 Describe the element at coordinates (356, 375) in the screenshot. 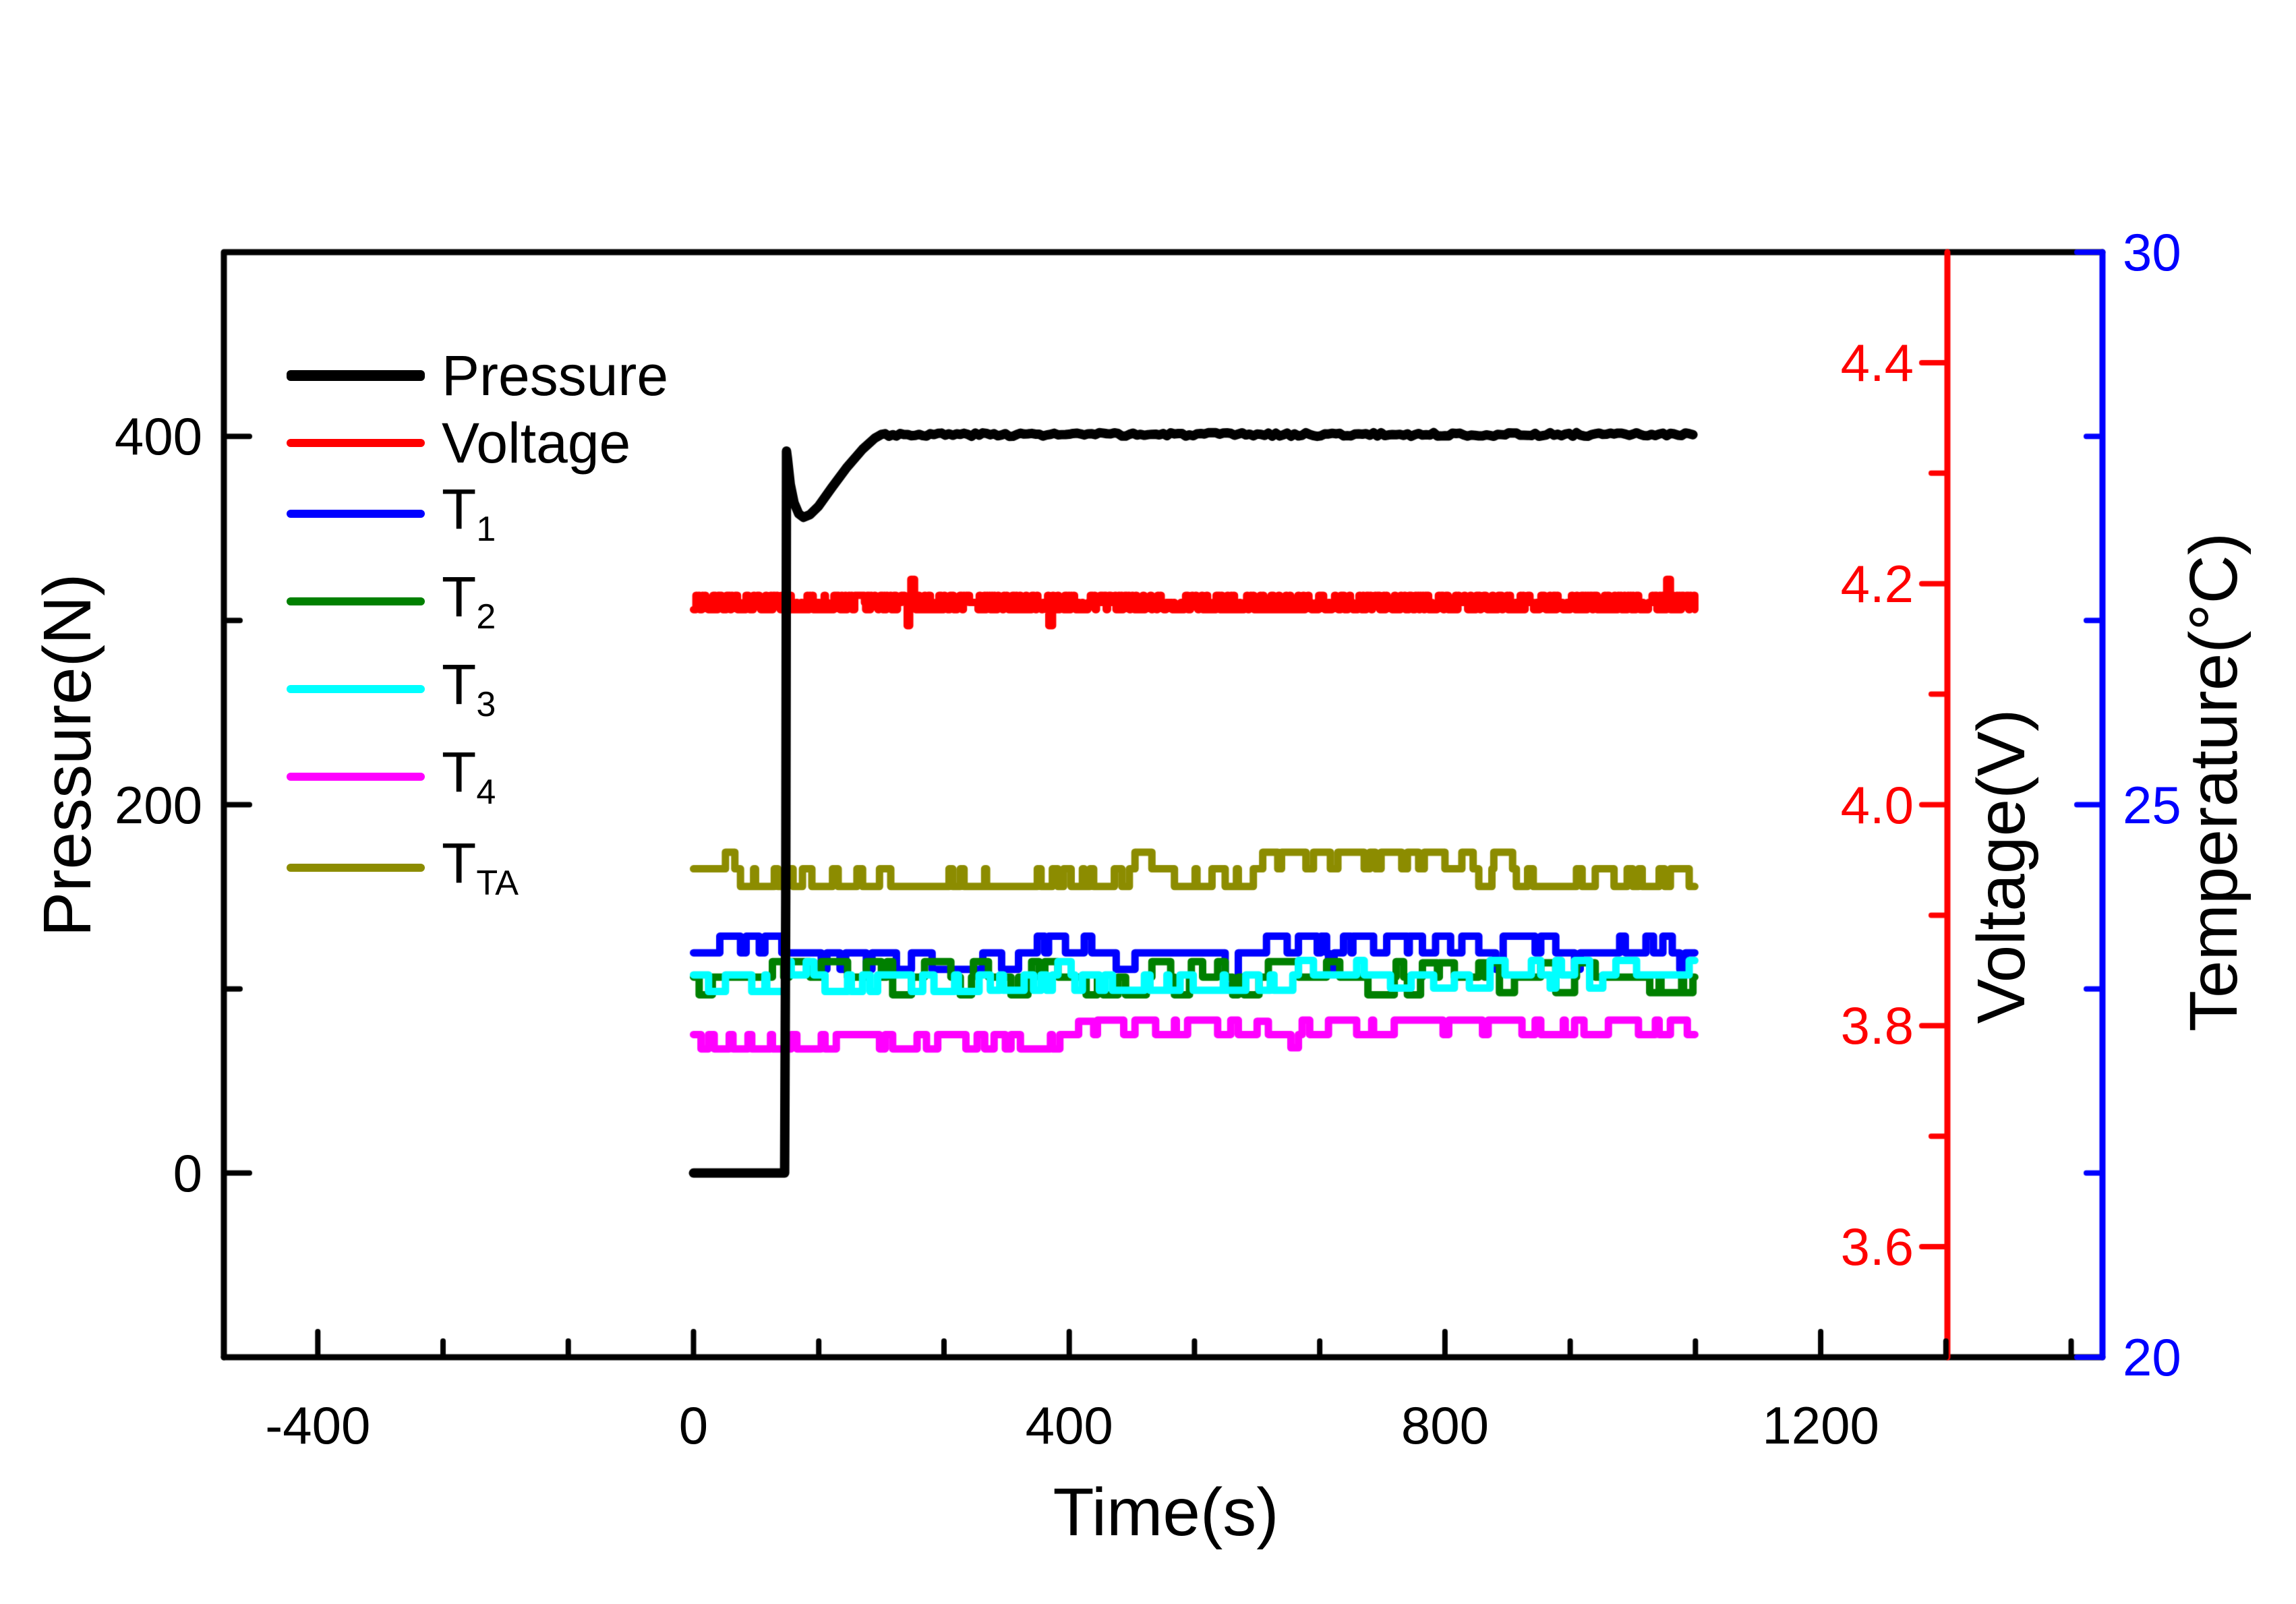

I see `legend-line-pressure` at that location.